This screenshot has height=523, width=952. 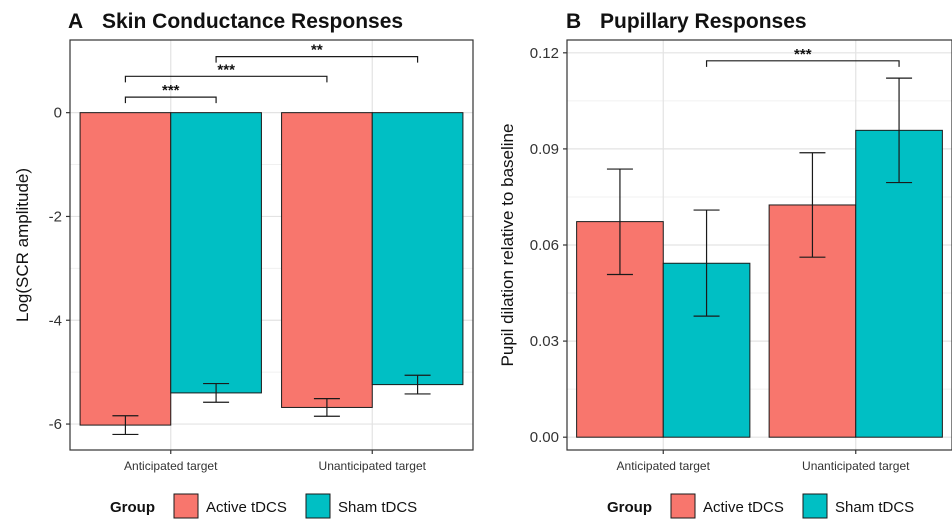 I want to click on panel-letter: B, so click(x=573, y=21).